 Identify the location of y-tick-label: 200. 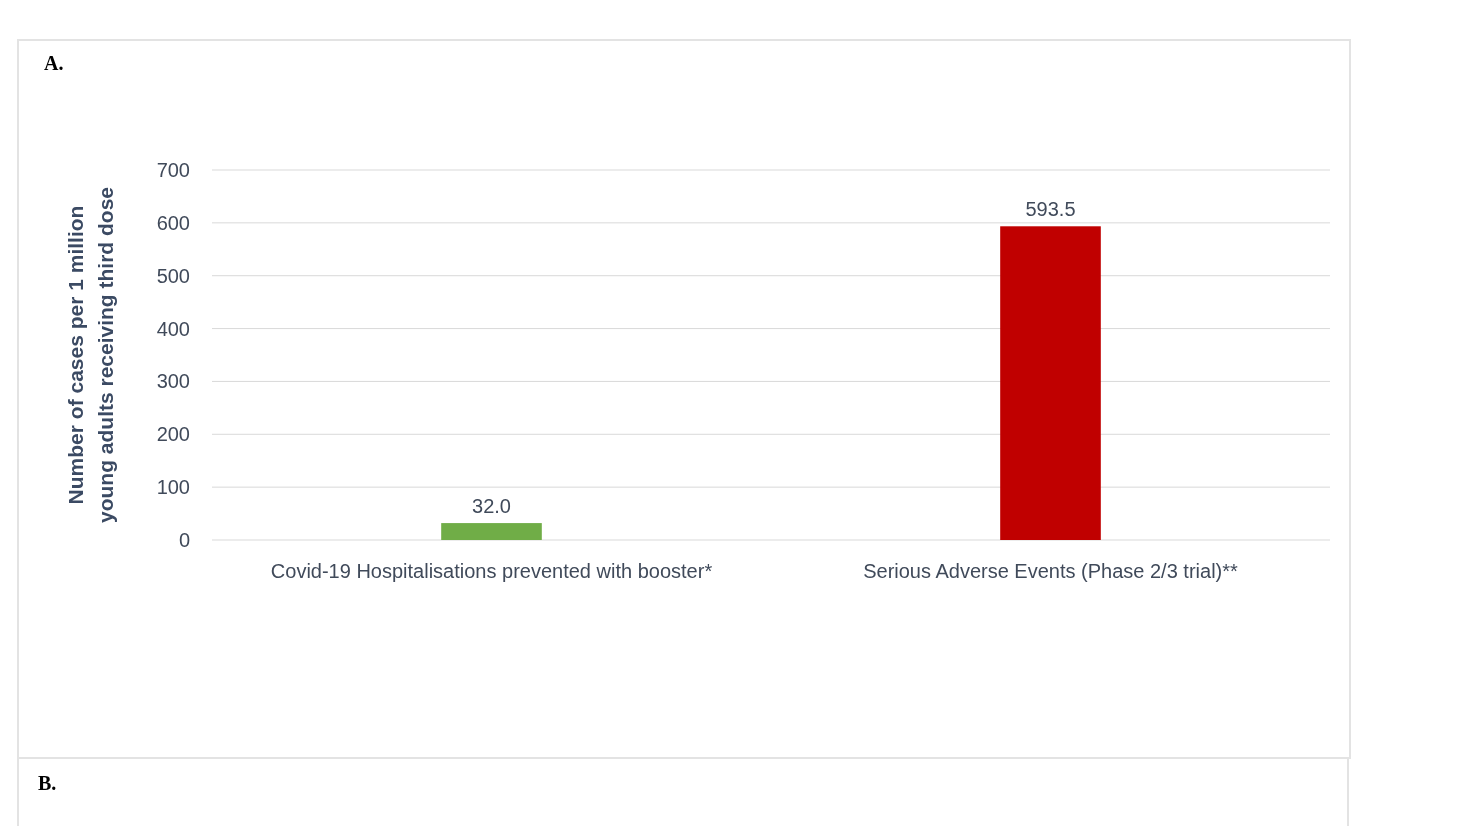
(173, 434).